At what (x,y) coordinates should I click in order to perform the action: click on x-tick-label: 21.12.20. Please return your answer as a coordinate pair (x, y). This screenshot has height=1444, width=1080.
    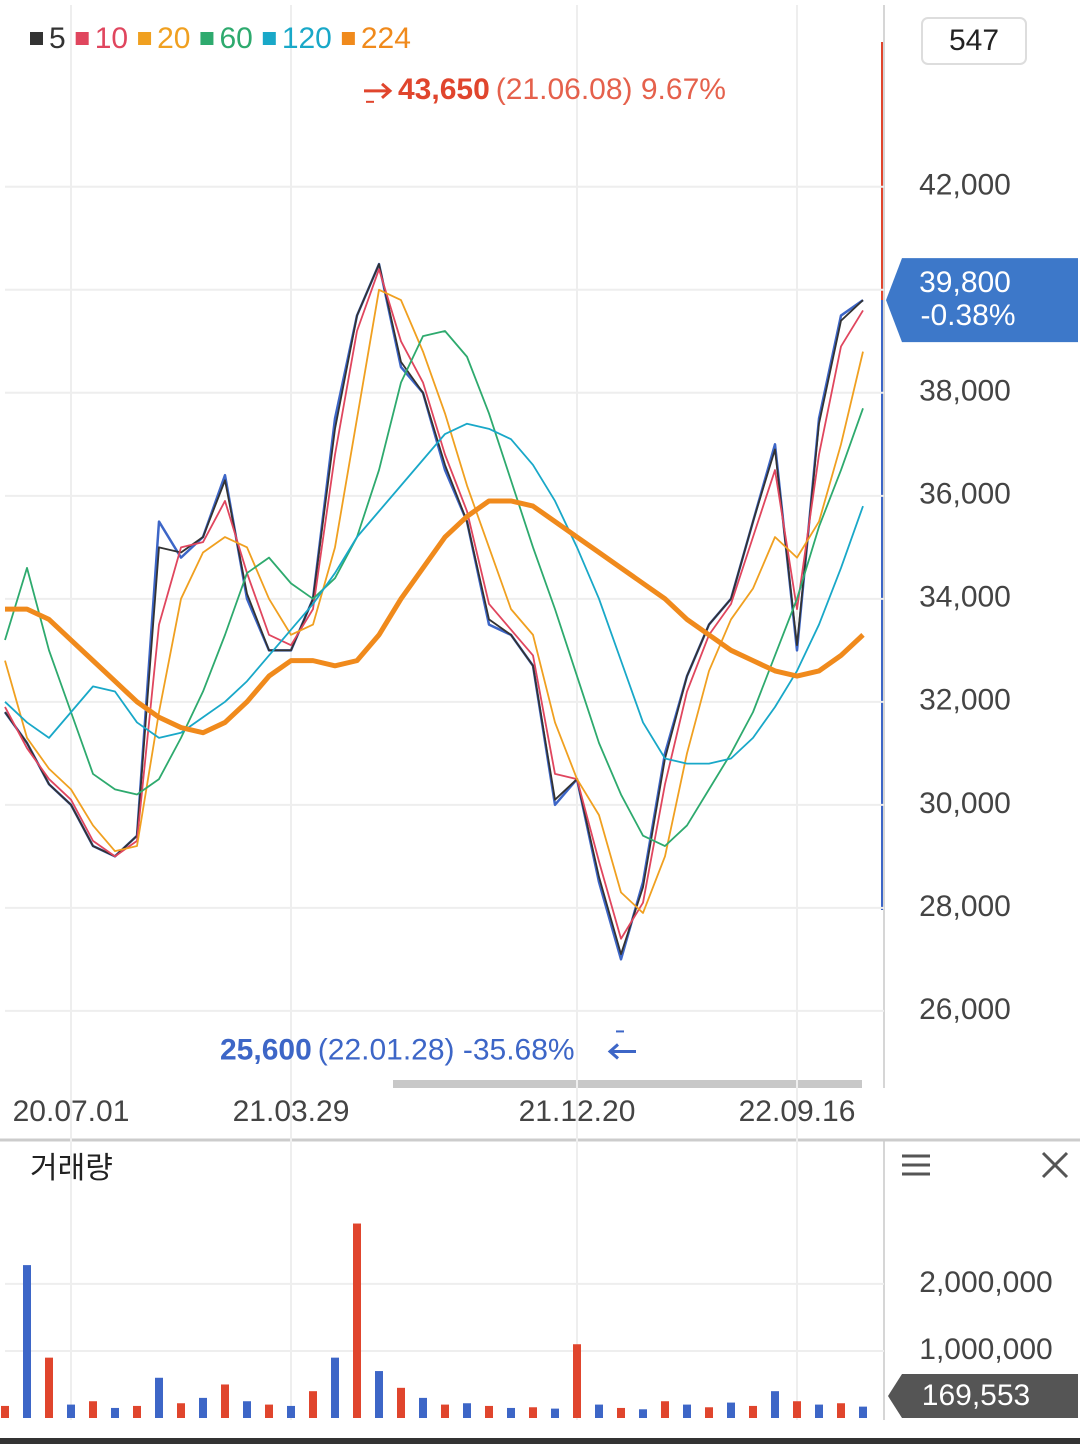
    Looking at the image, I should click on (577, 1111).